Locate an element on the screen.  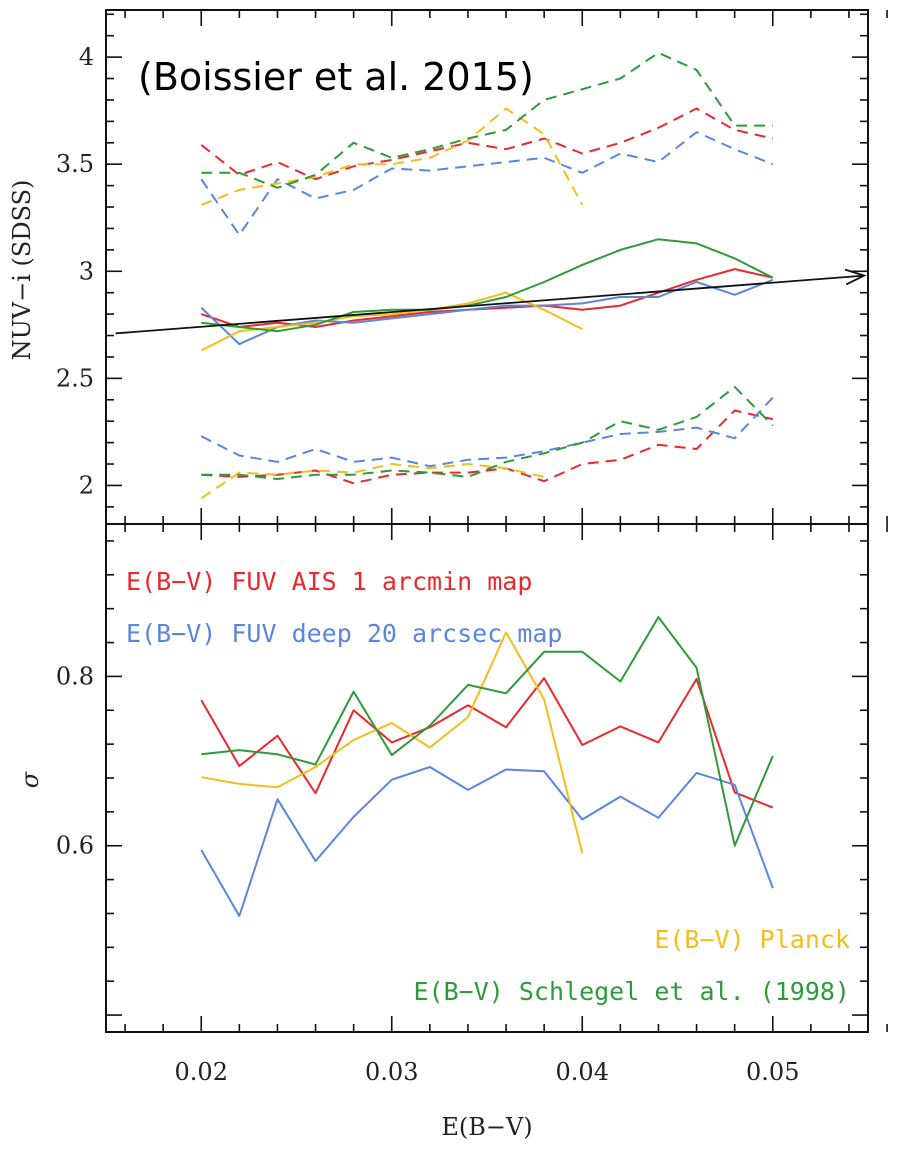
yellow-series-line is located at coordinates (392, 742).